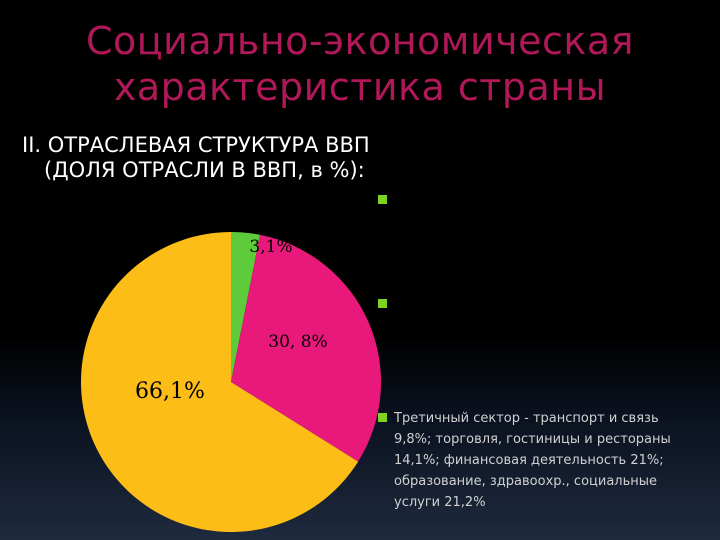 Image resolution: width=720 pixels, height=540 pixels. I want to click on title-line-2: характеристика страны, so click(360, 87).